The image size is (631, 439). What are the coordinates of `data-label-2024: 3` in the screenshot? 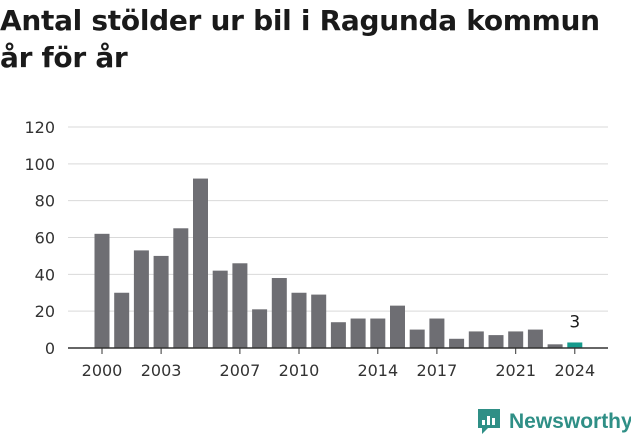 It's located at (574, 322).